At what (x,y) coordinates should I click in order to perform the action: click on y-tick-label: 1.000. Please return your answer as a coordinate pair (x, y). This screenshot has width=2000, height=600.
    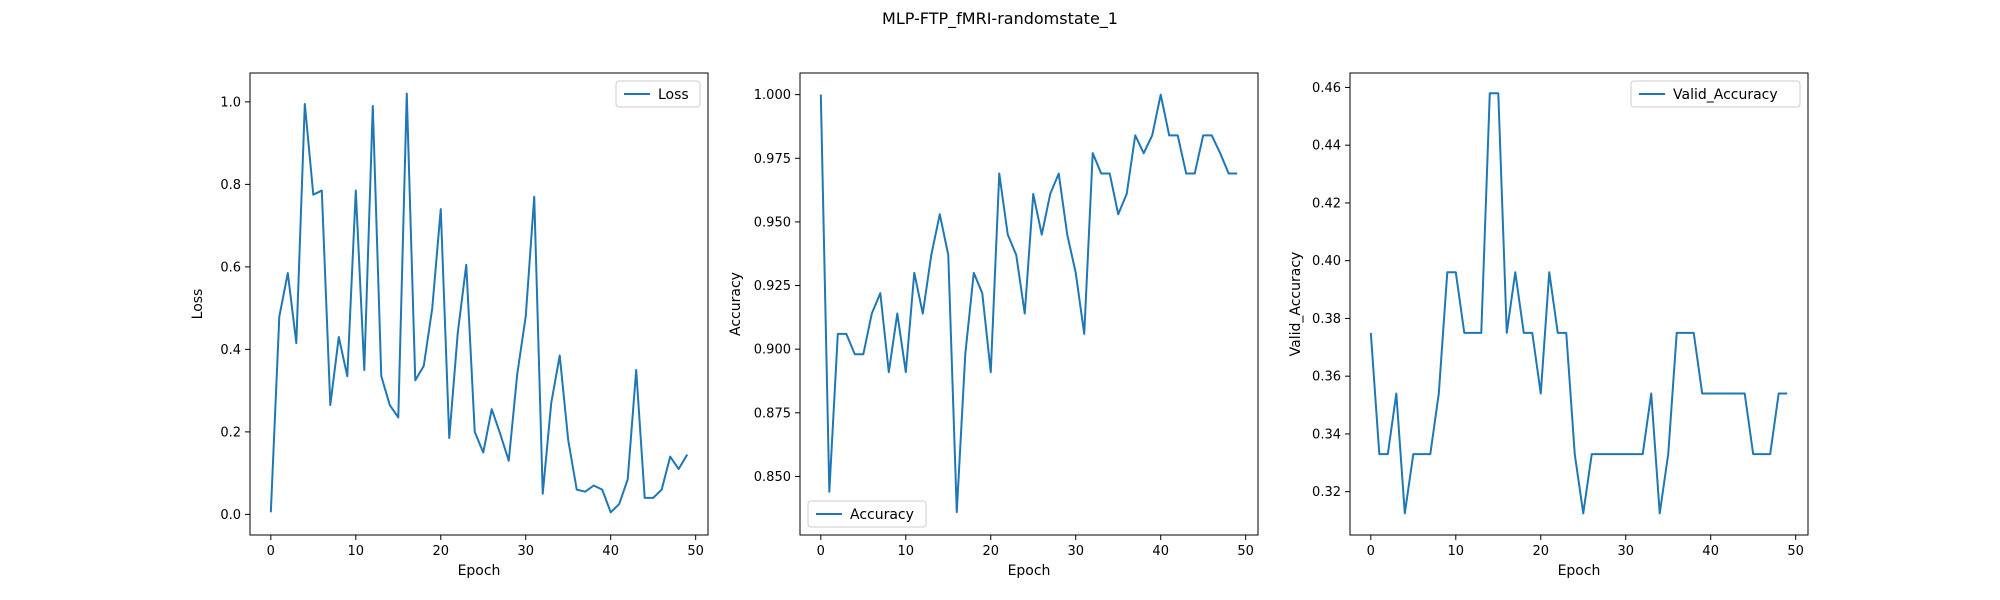
    Looking at the image, I should click on (772, 95).